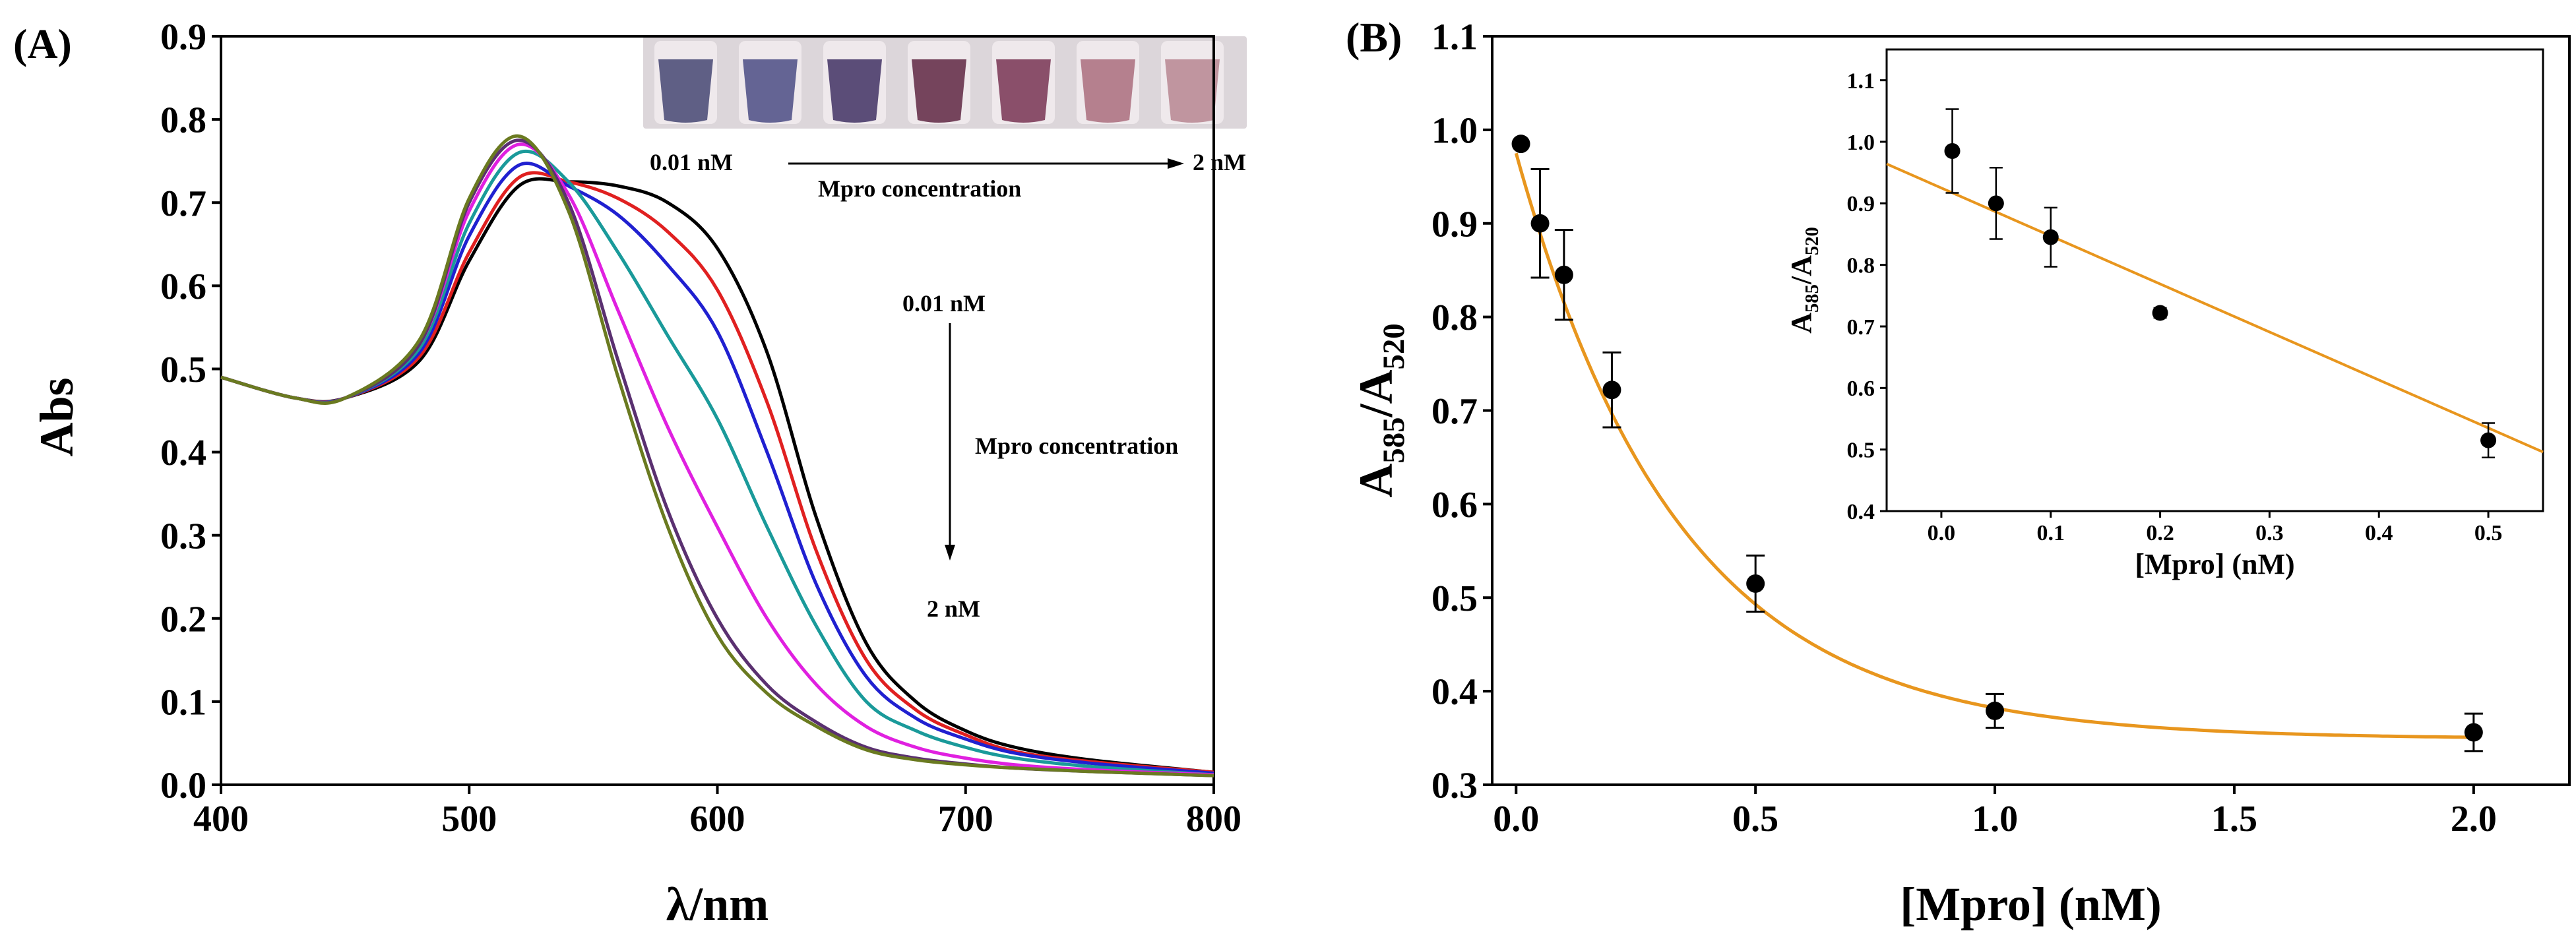 Image resolution: width=2576 pixels, height=947 pixels. I want to click on x-axis-title: [Mpro] (nM), so click(2031, 905).